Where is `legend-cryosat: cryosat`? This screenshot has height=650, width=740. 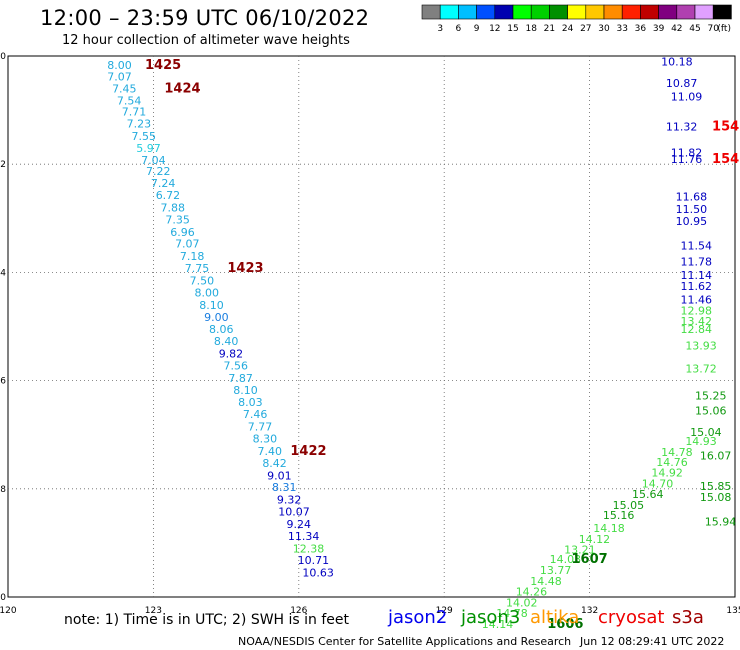
legend-cryosat: cryosat is located at coordinates (631, 617).